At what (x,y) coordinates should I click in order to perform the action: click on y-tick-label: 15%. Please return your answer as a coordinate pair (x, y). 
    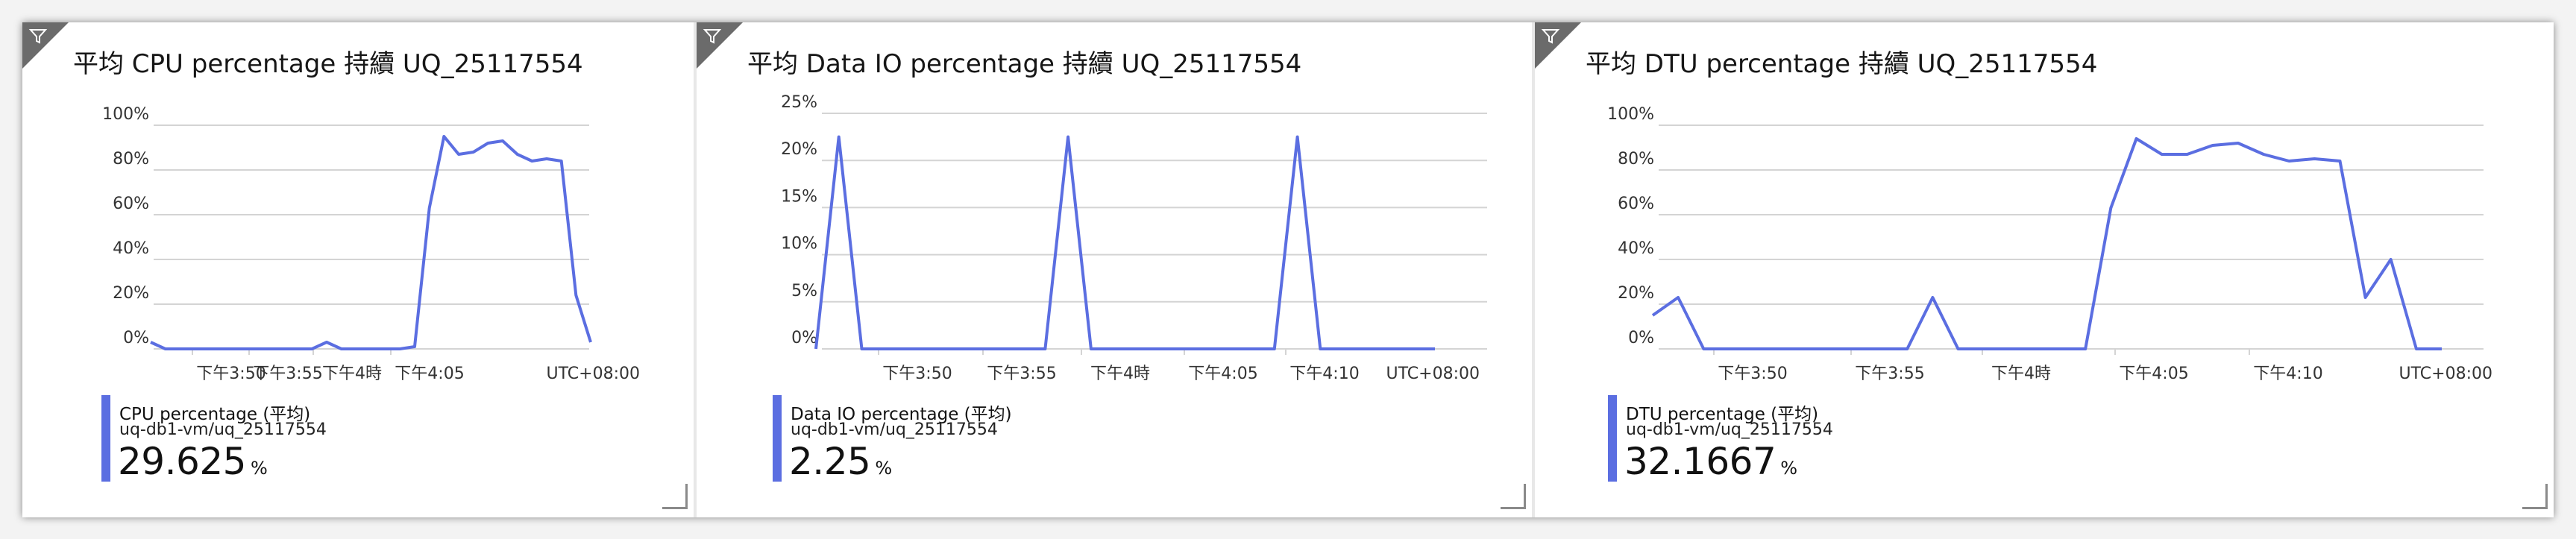
    Looking at the image, I should click on (799, 196).